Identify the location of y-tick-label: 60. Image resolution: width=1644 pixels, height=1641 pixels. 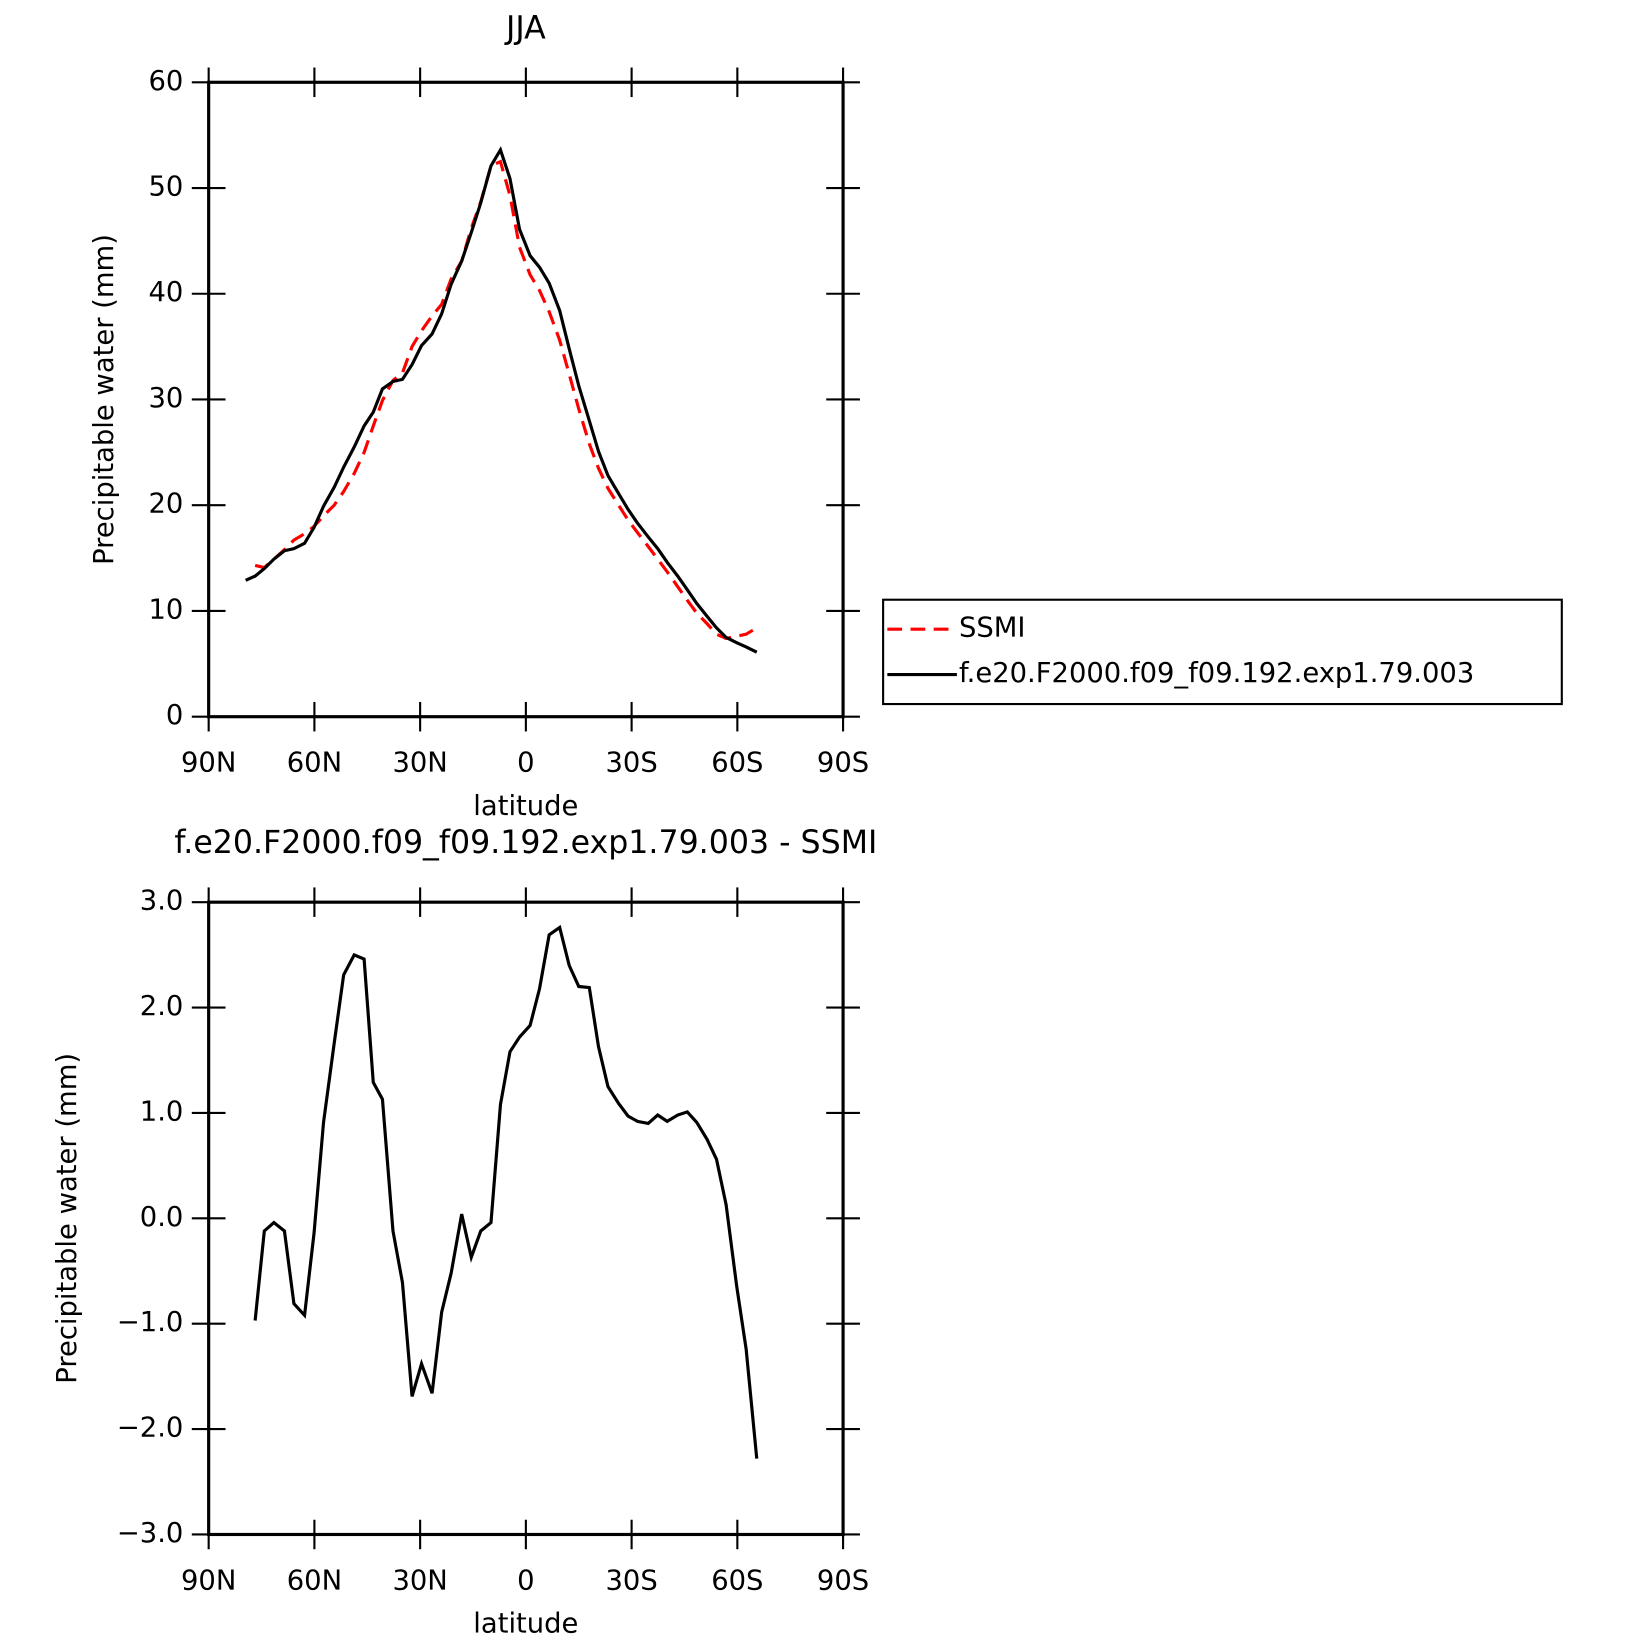
(166, 81).